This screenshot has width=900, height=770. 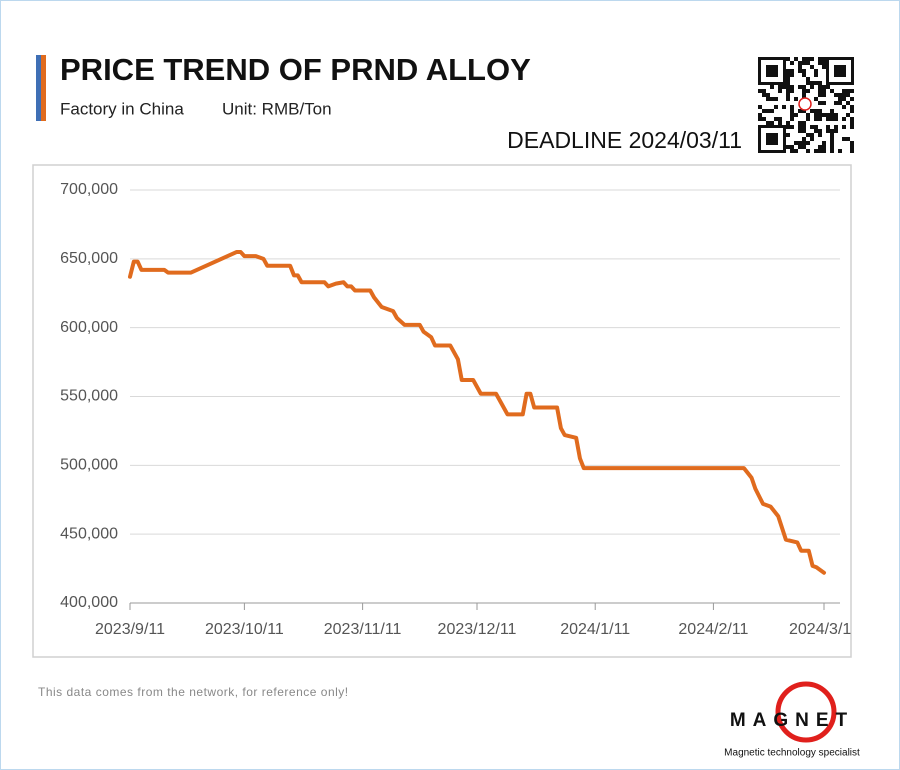 What do you see at coordinates (363, 629) in the screenshot?
I see `x-tick-label: 2023/11/11` at bounding box center [363, 629].